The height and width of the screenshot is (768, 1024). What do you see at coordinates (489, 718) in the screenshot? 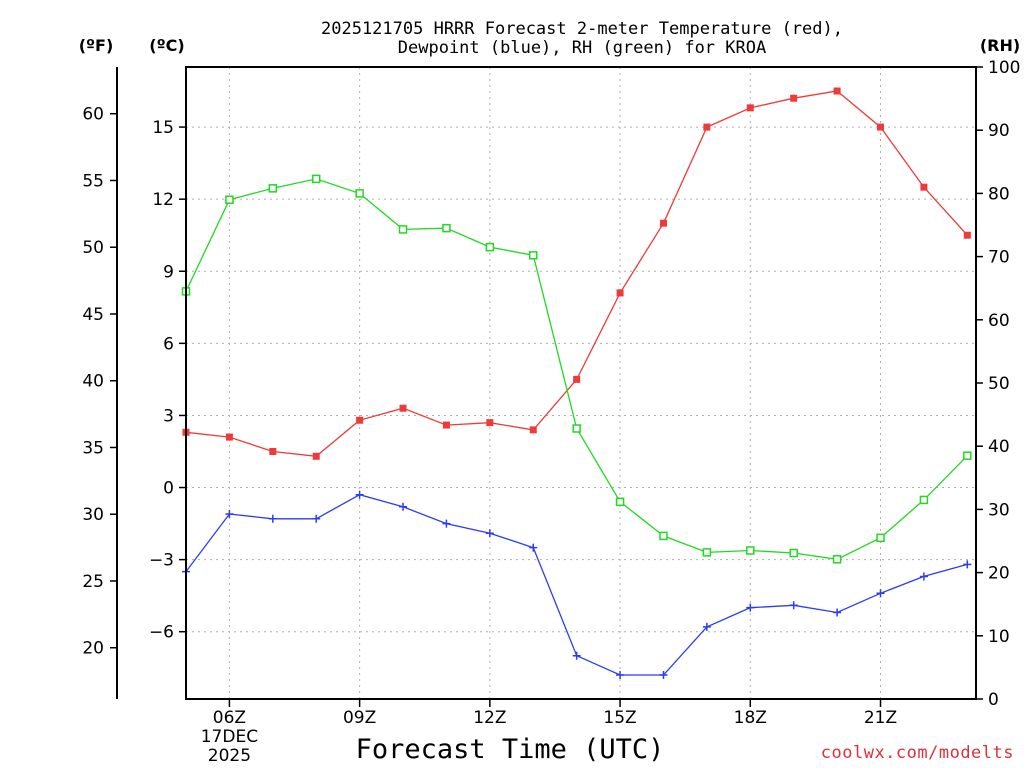
I see `x-tick-label: 12Z` at bounding box center [489, 718].